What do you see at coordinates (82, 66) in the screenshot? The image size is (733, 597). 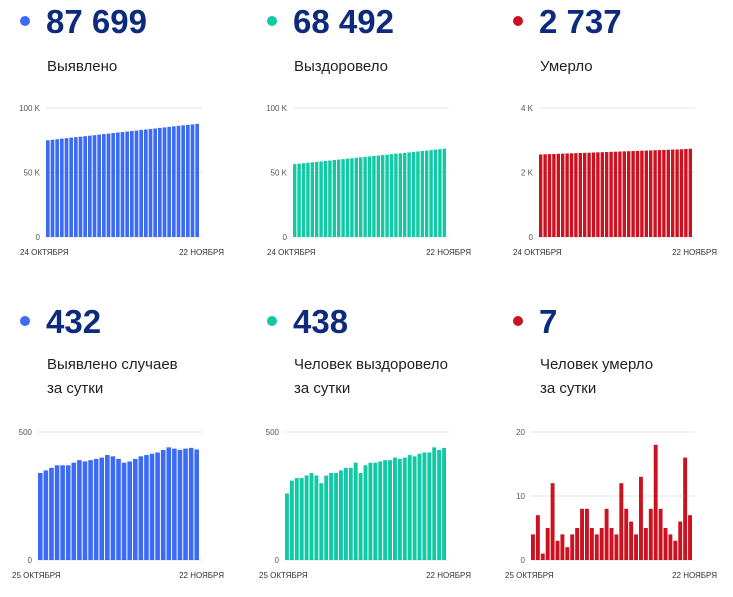 I see `detected-total-label: Выявлено` at bounding box center [82, 66].